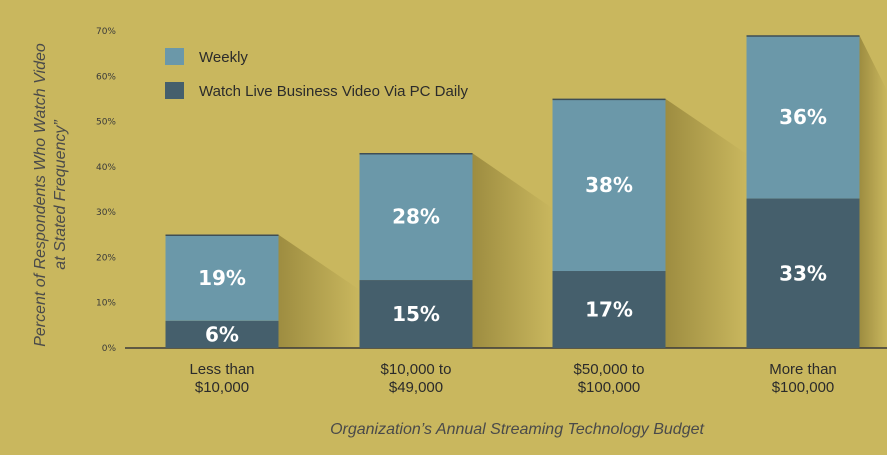 Image resolution: width=887 pixels, height=455 pixels. What do you see at coordinates (40, 195) in the screenshot?
I see `y-axis-title-line1: Percent of Respondents Who Watch Video` at bounding box center [40, 195].